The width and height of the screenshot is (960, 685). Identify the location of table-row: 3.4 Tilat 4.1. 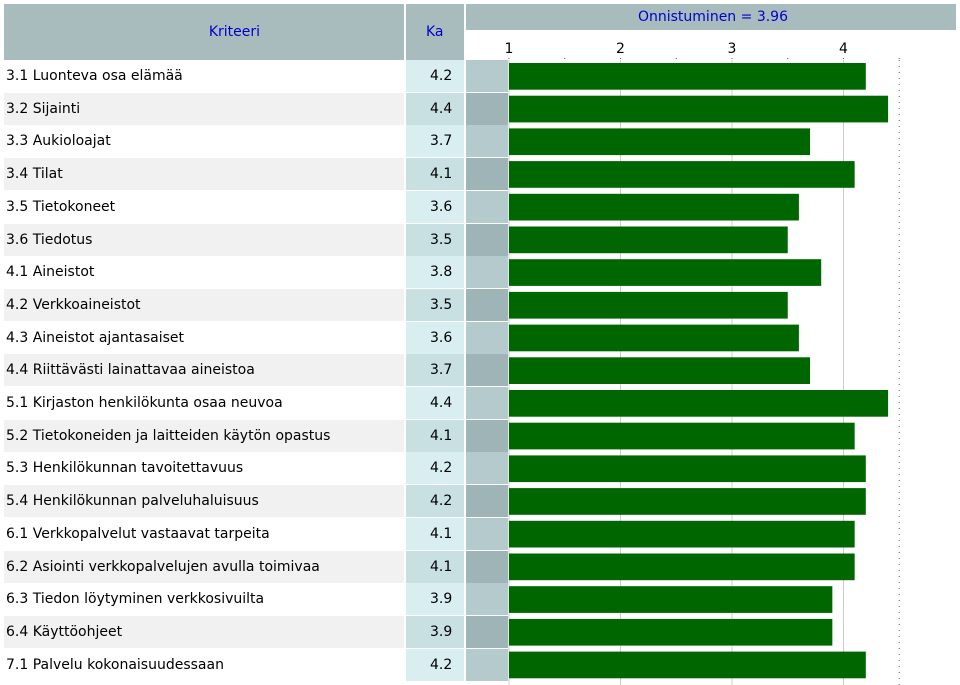
(256, 174).